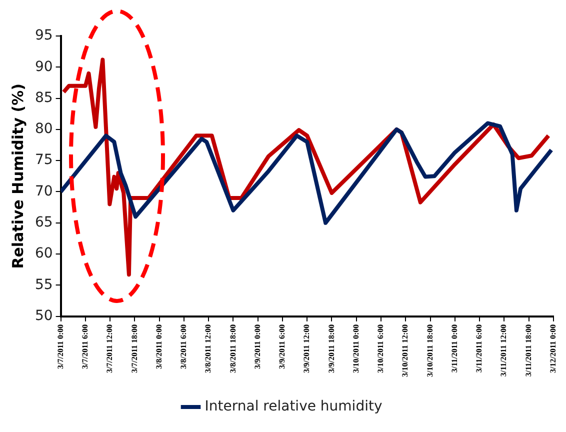 This screenshot has width=566, height=432. Describe the element at coordinates (208, 349) in the screenshot. I see `x-tick-label: 3/8/2011 12:00` at that location.